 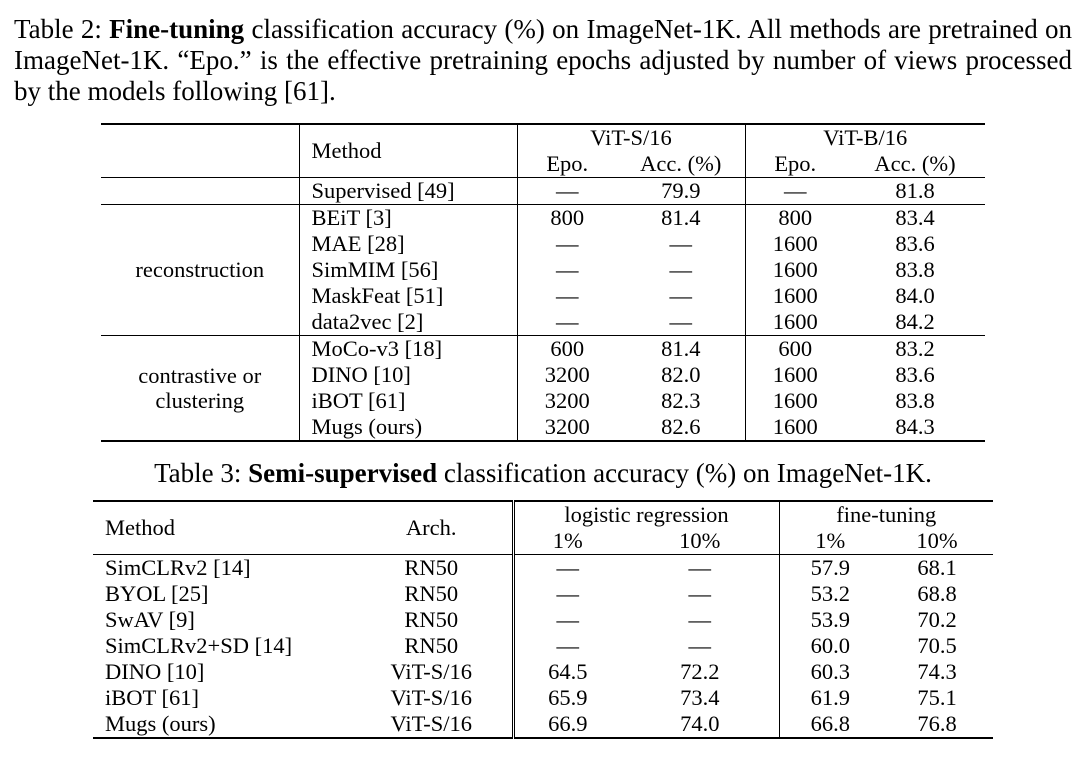 What do you see at coordinates (681, 426) in the screenshot?
I see `accuracy-cell: 82.6` at bounding box center [681, 426].